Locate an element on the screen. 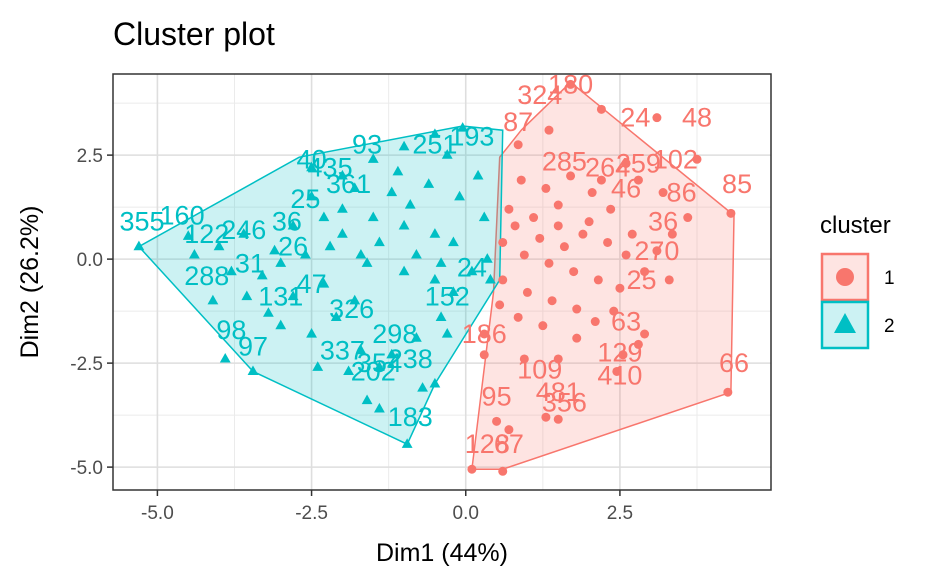 The height and width of the screenshot is (584, 946). cluster-2-point-label: 47 is located at coordinates (312, 284).